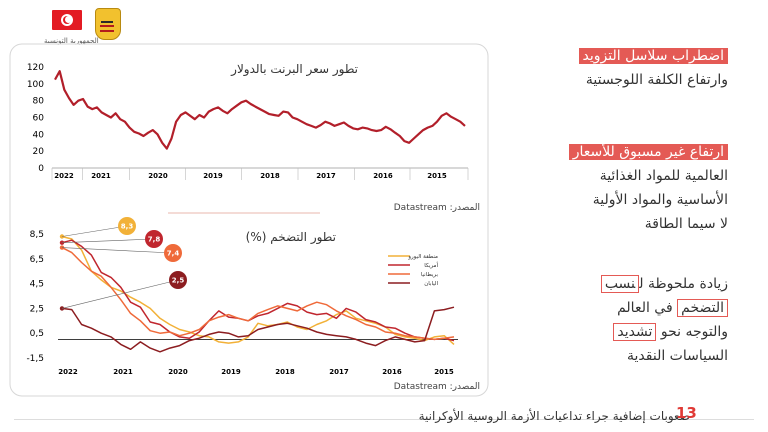 Image resolution: width=768 pixels, height=432 pixels. Describe the element at coordinates (444, 372) in the screenshot. I see `inflation-x-tick: 2015` at that location.